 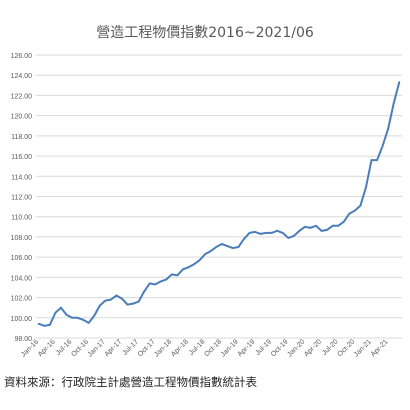 What do you see at coordinates (296, 348) in the screenshot?
I see `x-tick-label: Jan-20` at bounding box center [296, 348].